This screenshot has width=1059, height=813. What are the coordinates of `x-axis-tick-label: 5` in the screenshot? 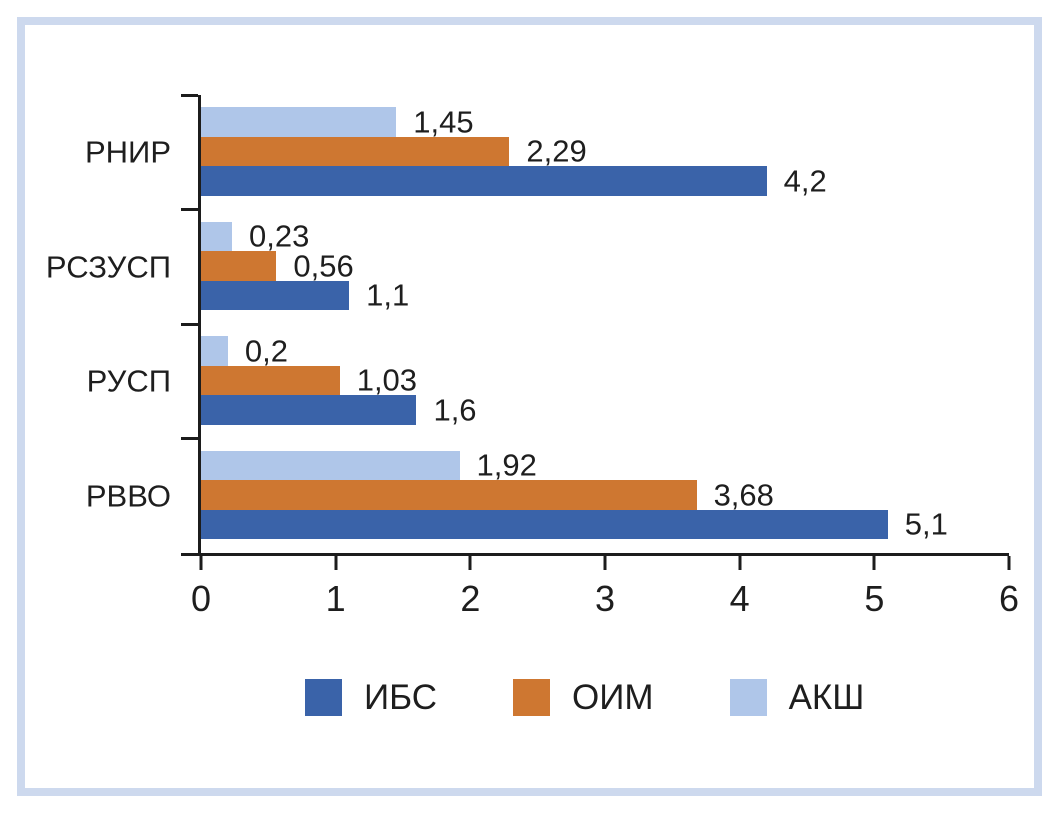 It's located at (874, 598).